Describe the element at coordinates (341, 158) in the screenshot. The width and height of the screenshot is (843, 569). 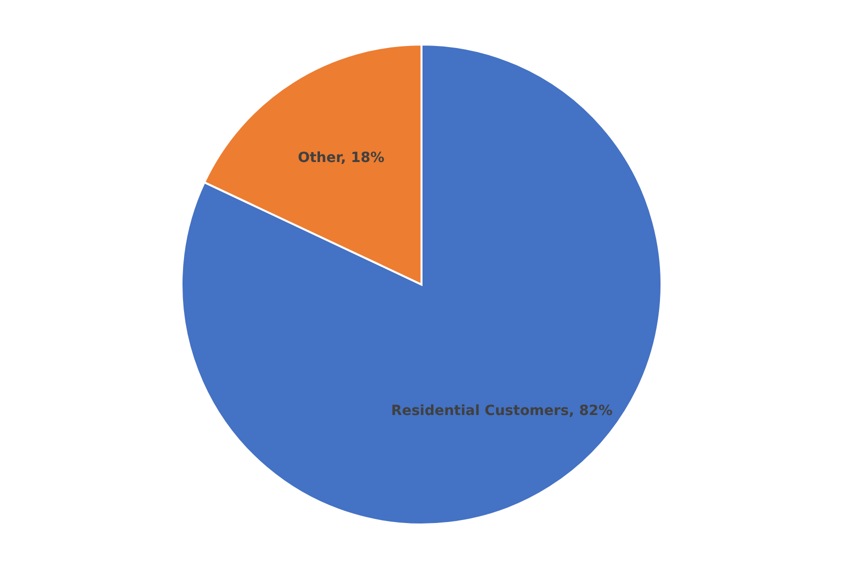
I see `slice-label: Other, 18%` at that location.